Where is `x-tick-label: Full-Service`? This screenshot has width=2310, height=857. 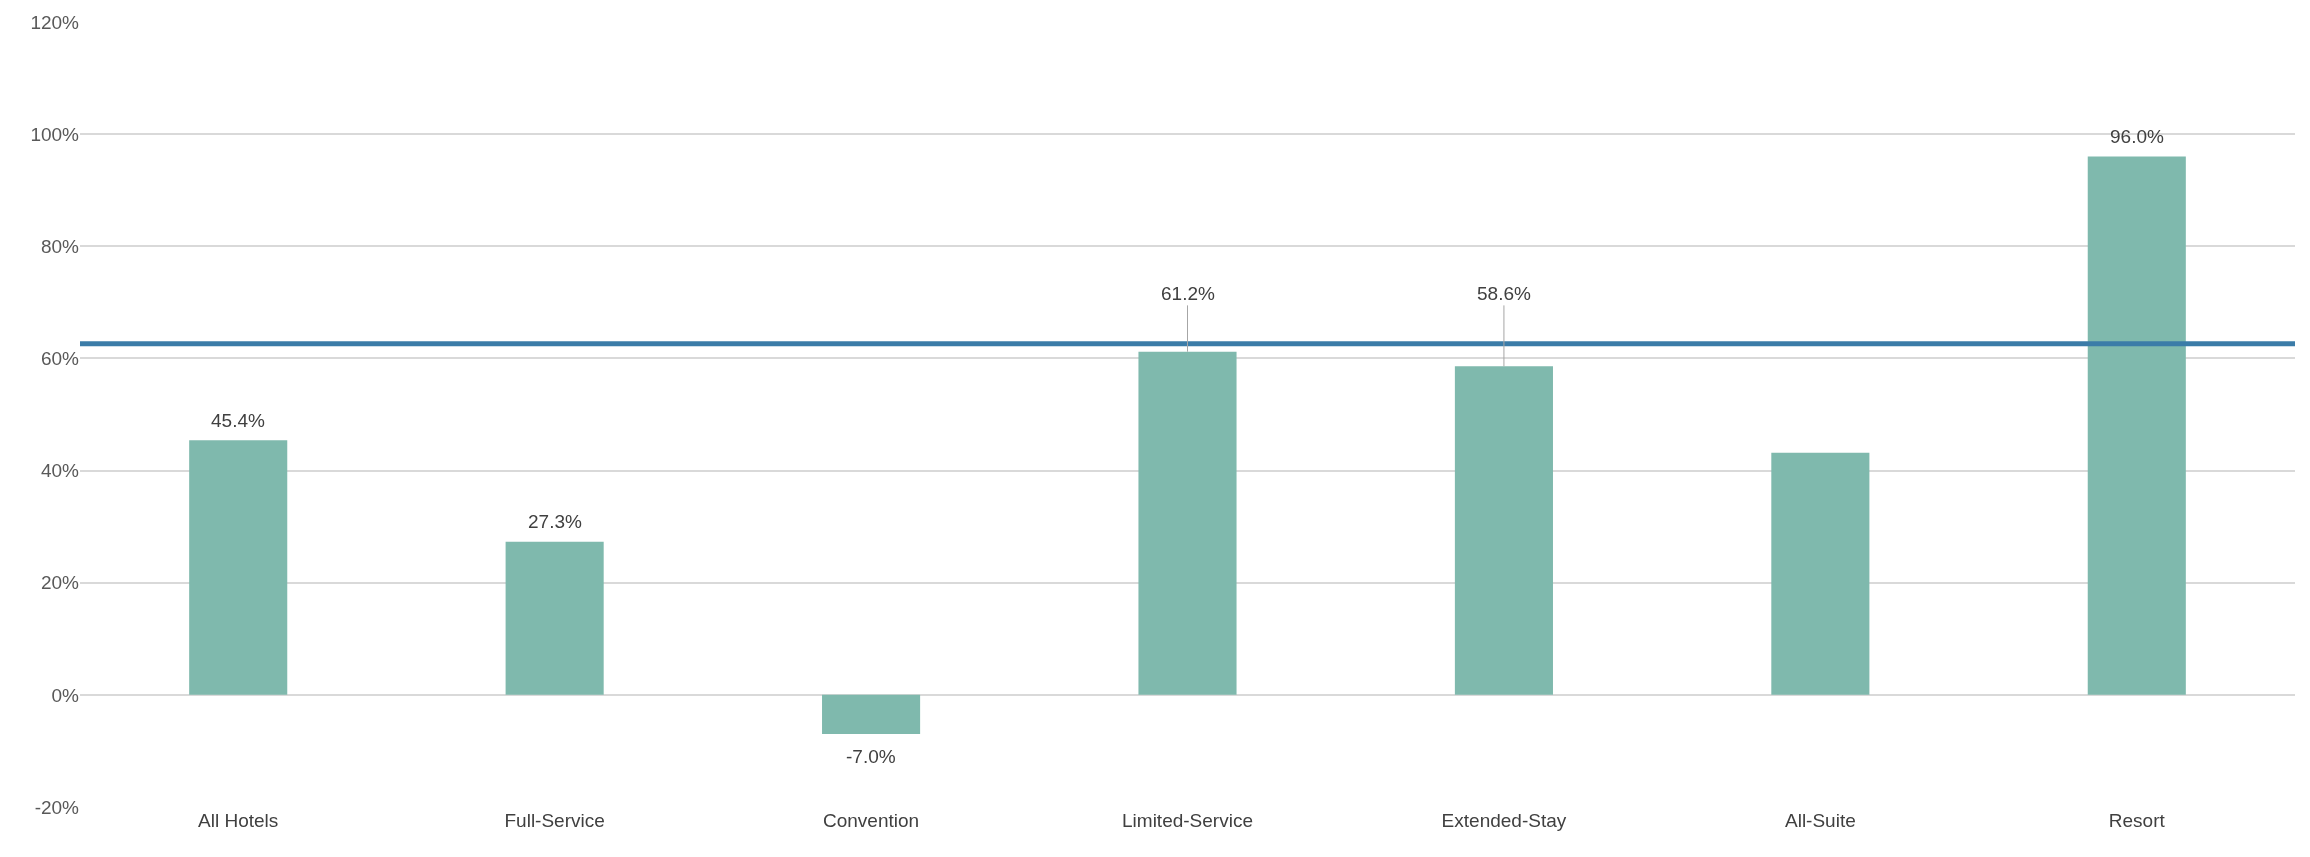
x-tick-label: Full-Service is located at coordinates (554, 820).